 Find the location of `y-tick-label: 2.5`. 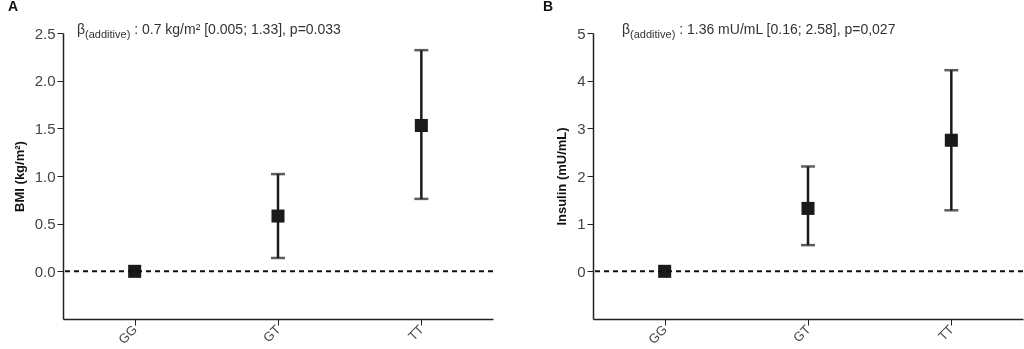

y-tick-label: 2.5 is located at coordinates (45, 33).